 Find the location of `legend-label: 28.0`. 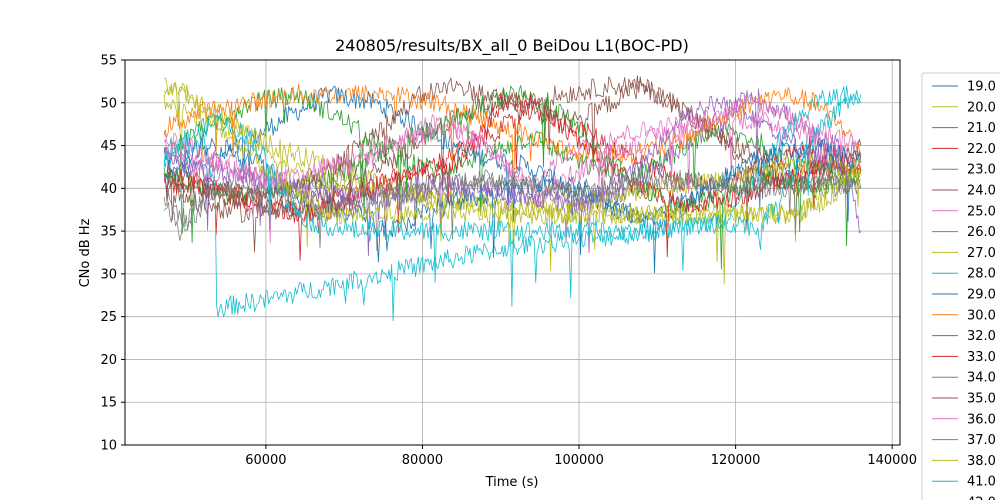

legend-label: 28.0 is located at coordinates (981, 274).